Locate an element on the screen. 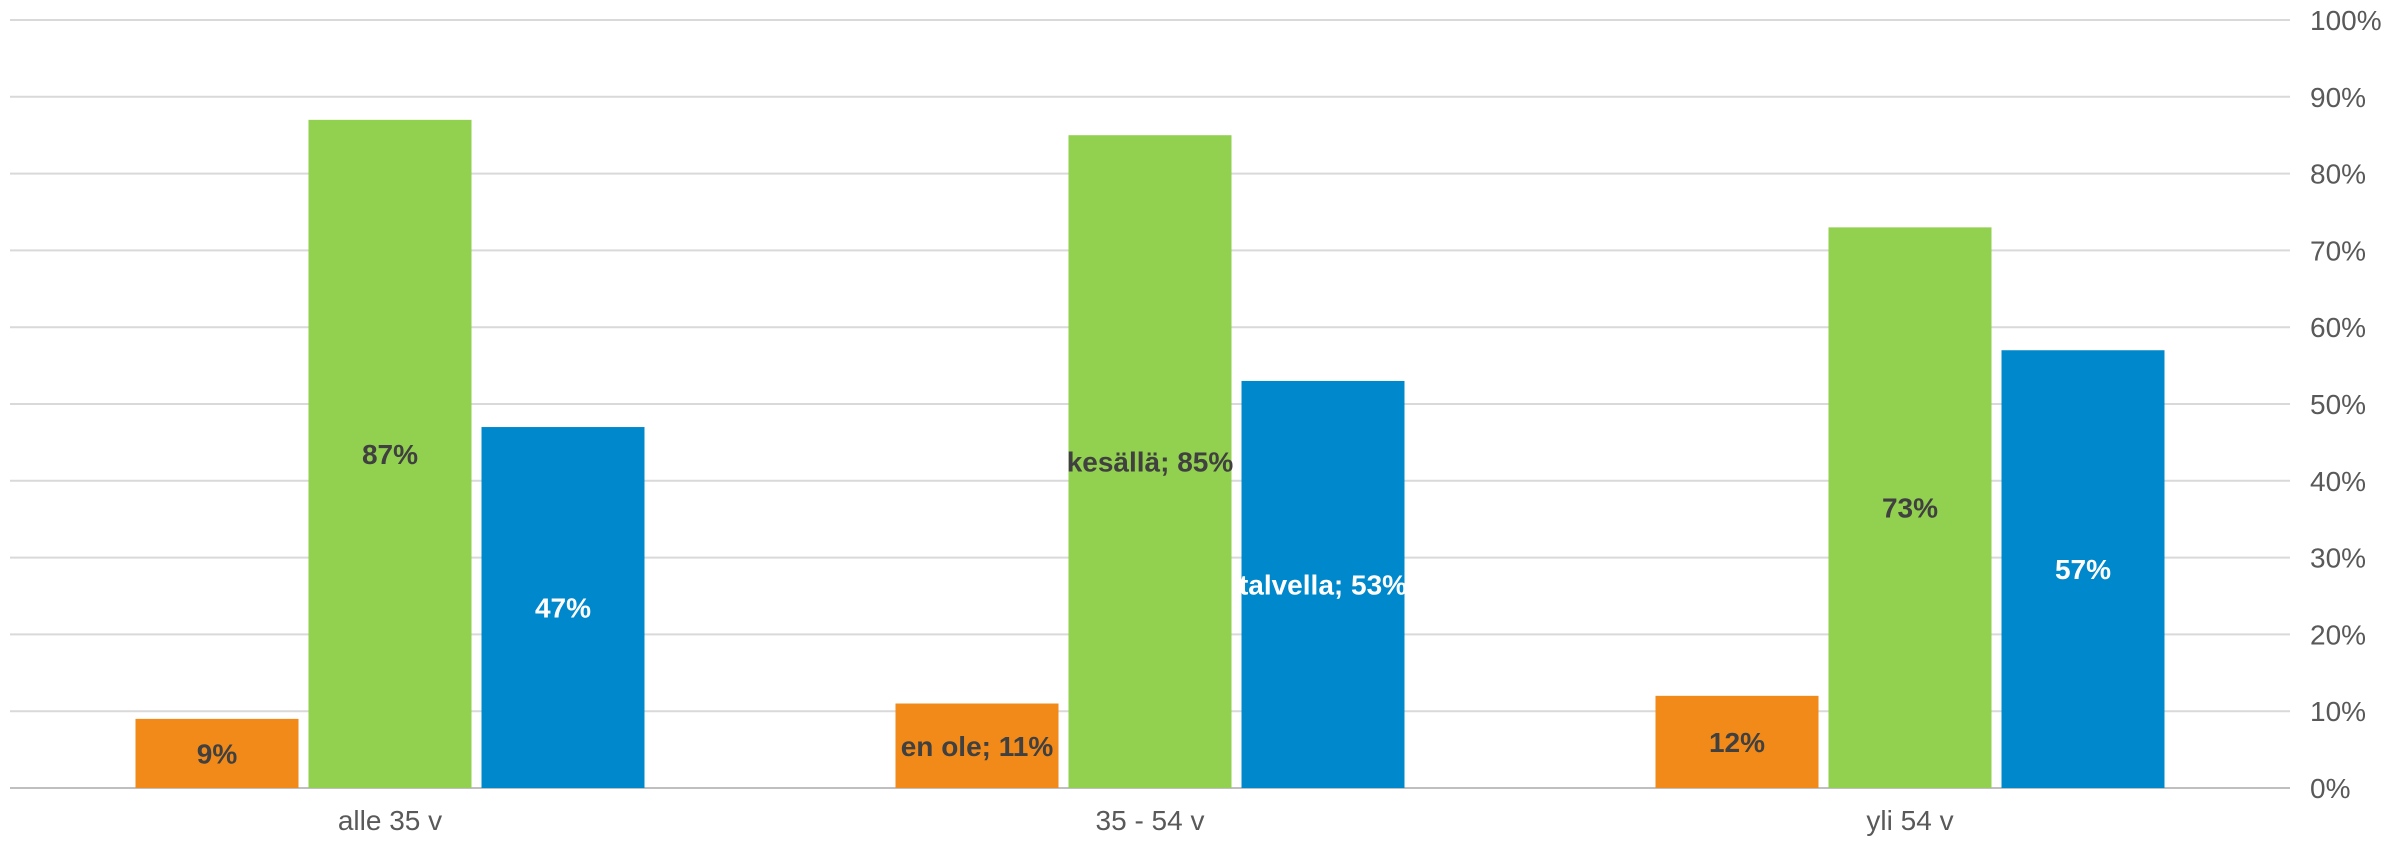  bar-kesällä-2 is located at coordinates (1910, 508).